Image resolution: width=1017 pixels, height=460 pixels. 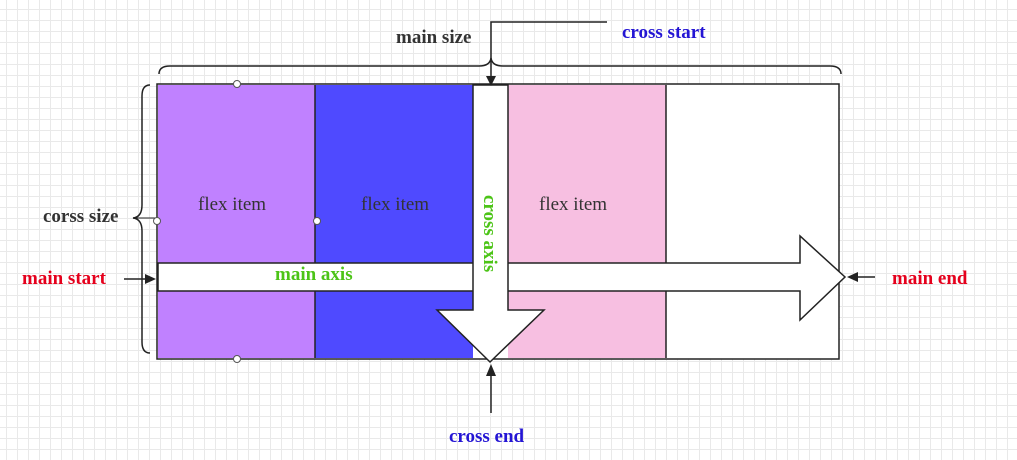 I want to click on cross-end-arrowhead, so click(x=491, y=370).